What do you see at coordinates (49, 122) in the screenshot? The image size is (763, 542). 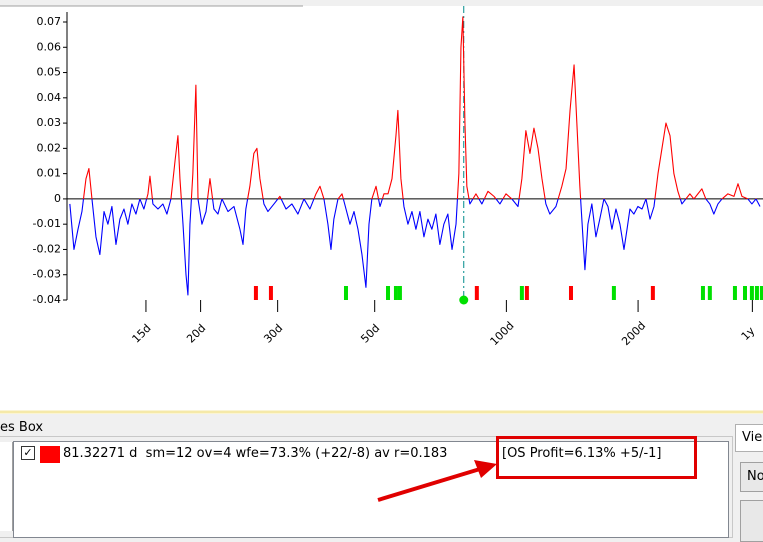 I see `y-tick-label: 0.03` at bounding box center [49, 122].